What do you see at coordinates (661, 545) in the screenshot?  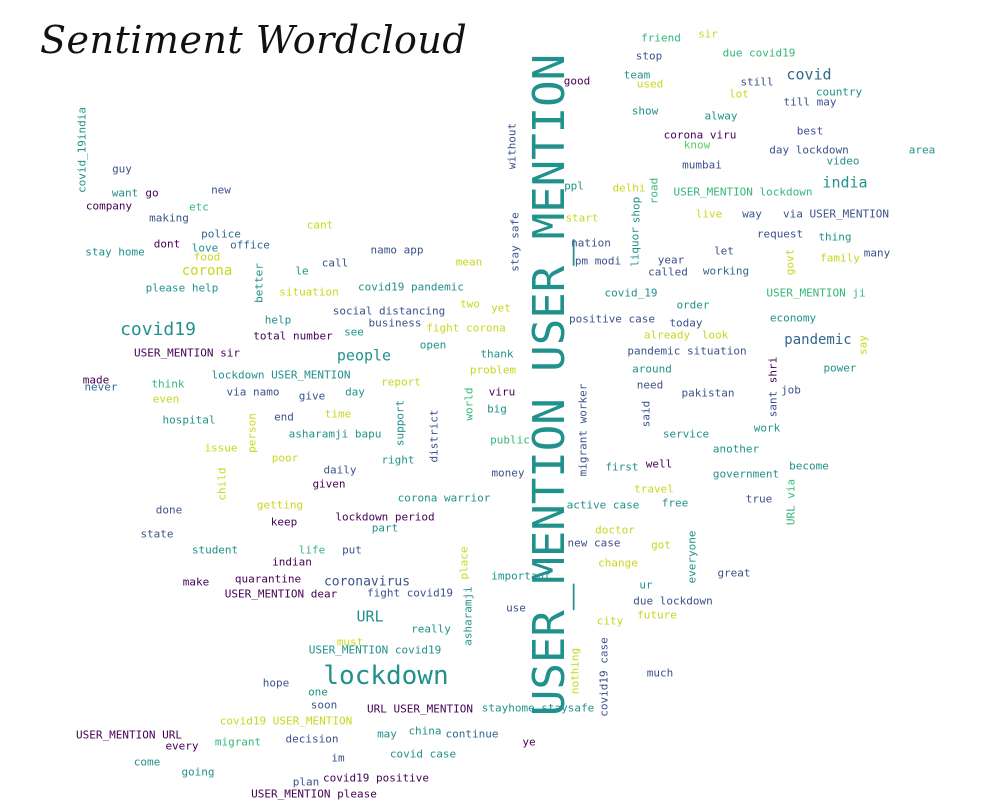 I see `cloud-word: got` at bounding box center [661, 545].